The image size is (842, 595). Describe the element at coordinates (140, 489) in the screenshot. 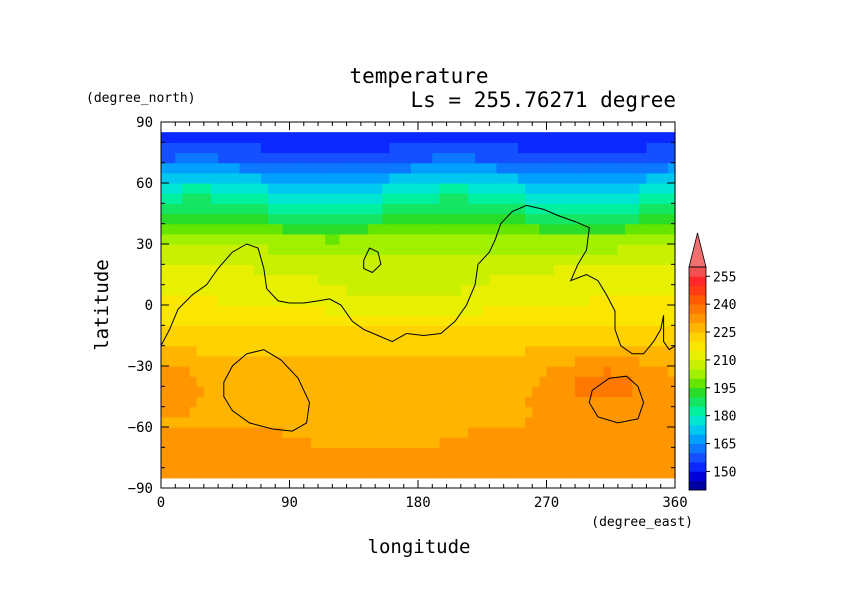

I see `y-tick-label: −90` at that location.